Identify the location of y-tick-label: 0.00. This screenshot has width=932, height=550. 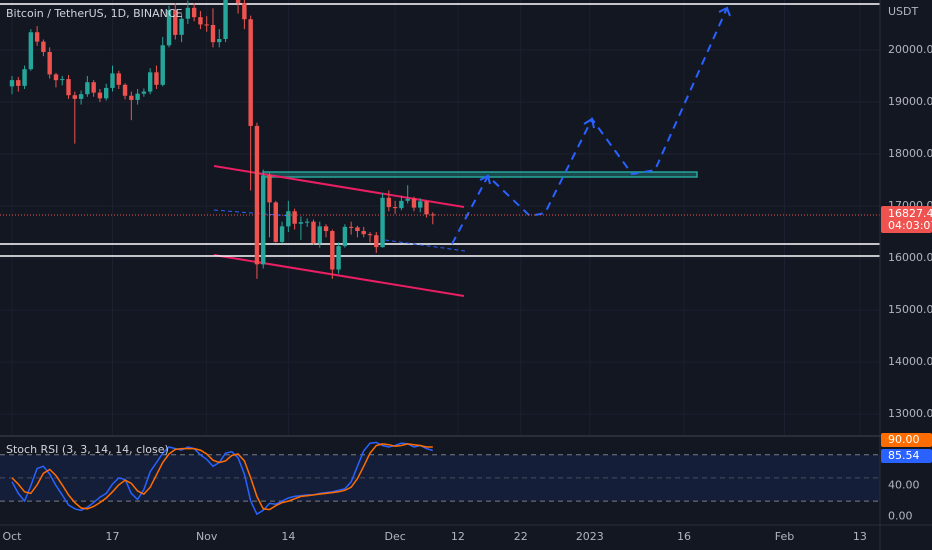
(900, 516).